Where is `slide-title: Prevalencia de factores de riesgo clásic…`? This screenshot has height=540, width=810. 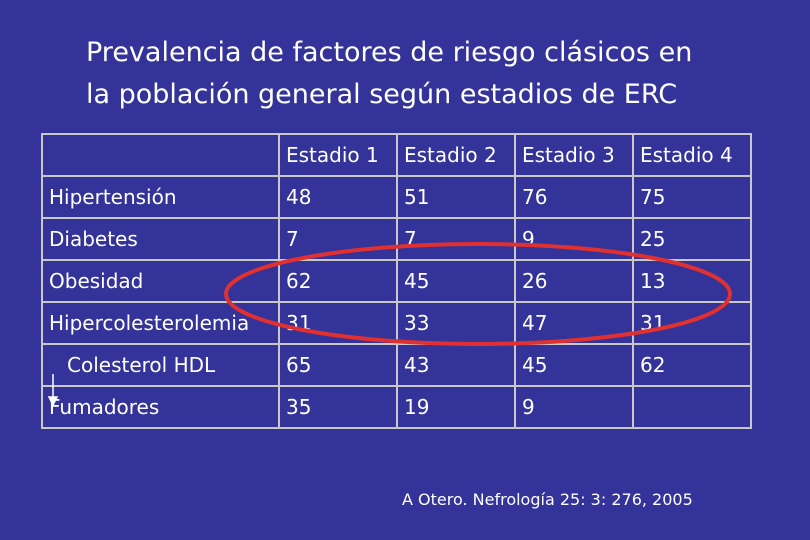
slide-title: Prevalencia de factores de riesgo clásic… is located at coordinates (389, 74).